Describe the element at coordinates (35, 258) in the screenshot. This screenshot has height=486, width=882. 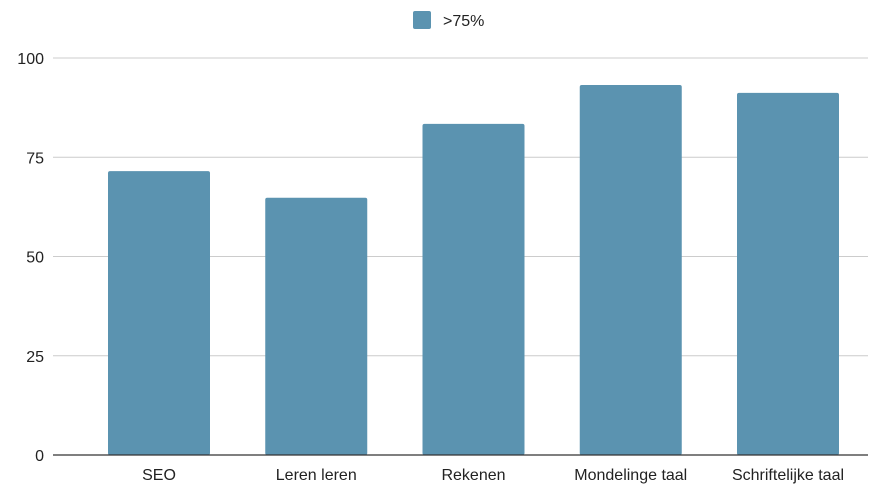
I see `y-tick-label: 50` at that location.